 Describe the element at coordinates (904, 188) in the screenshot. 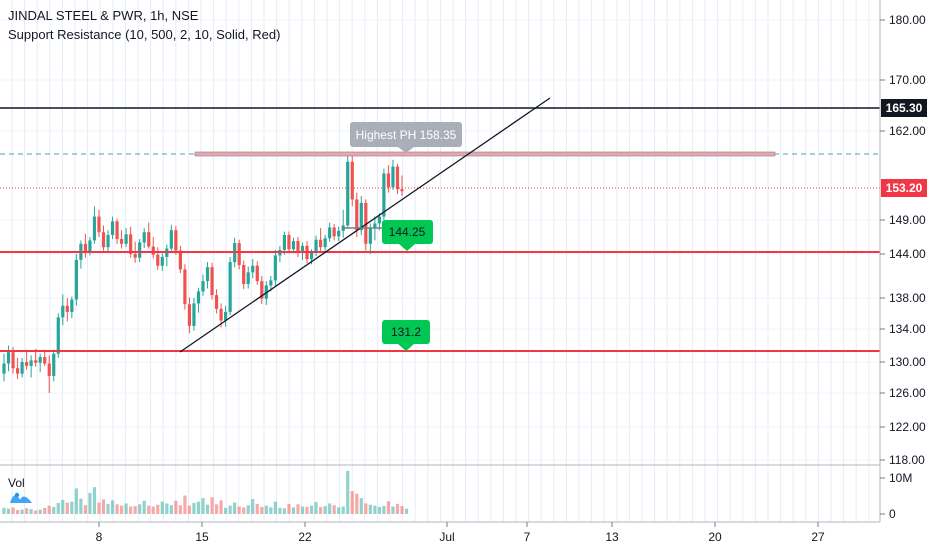

I see `last-price-badge: 153.20` at that location.